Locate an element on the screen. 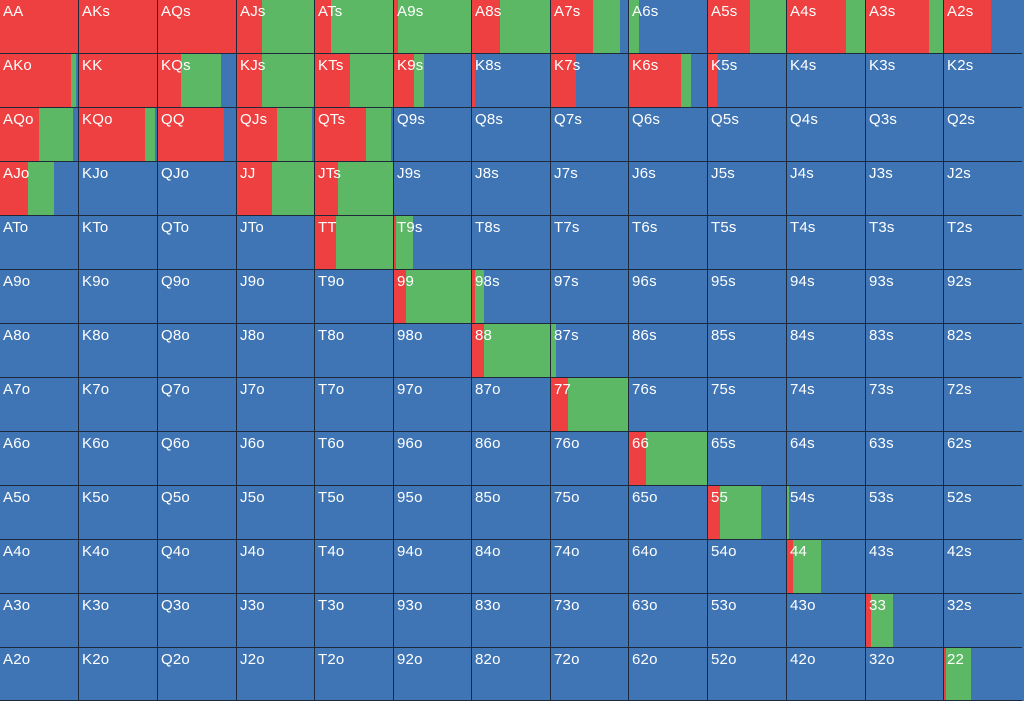  hand-cell-53o: 53o is located at coordinates (747, 621).